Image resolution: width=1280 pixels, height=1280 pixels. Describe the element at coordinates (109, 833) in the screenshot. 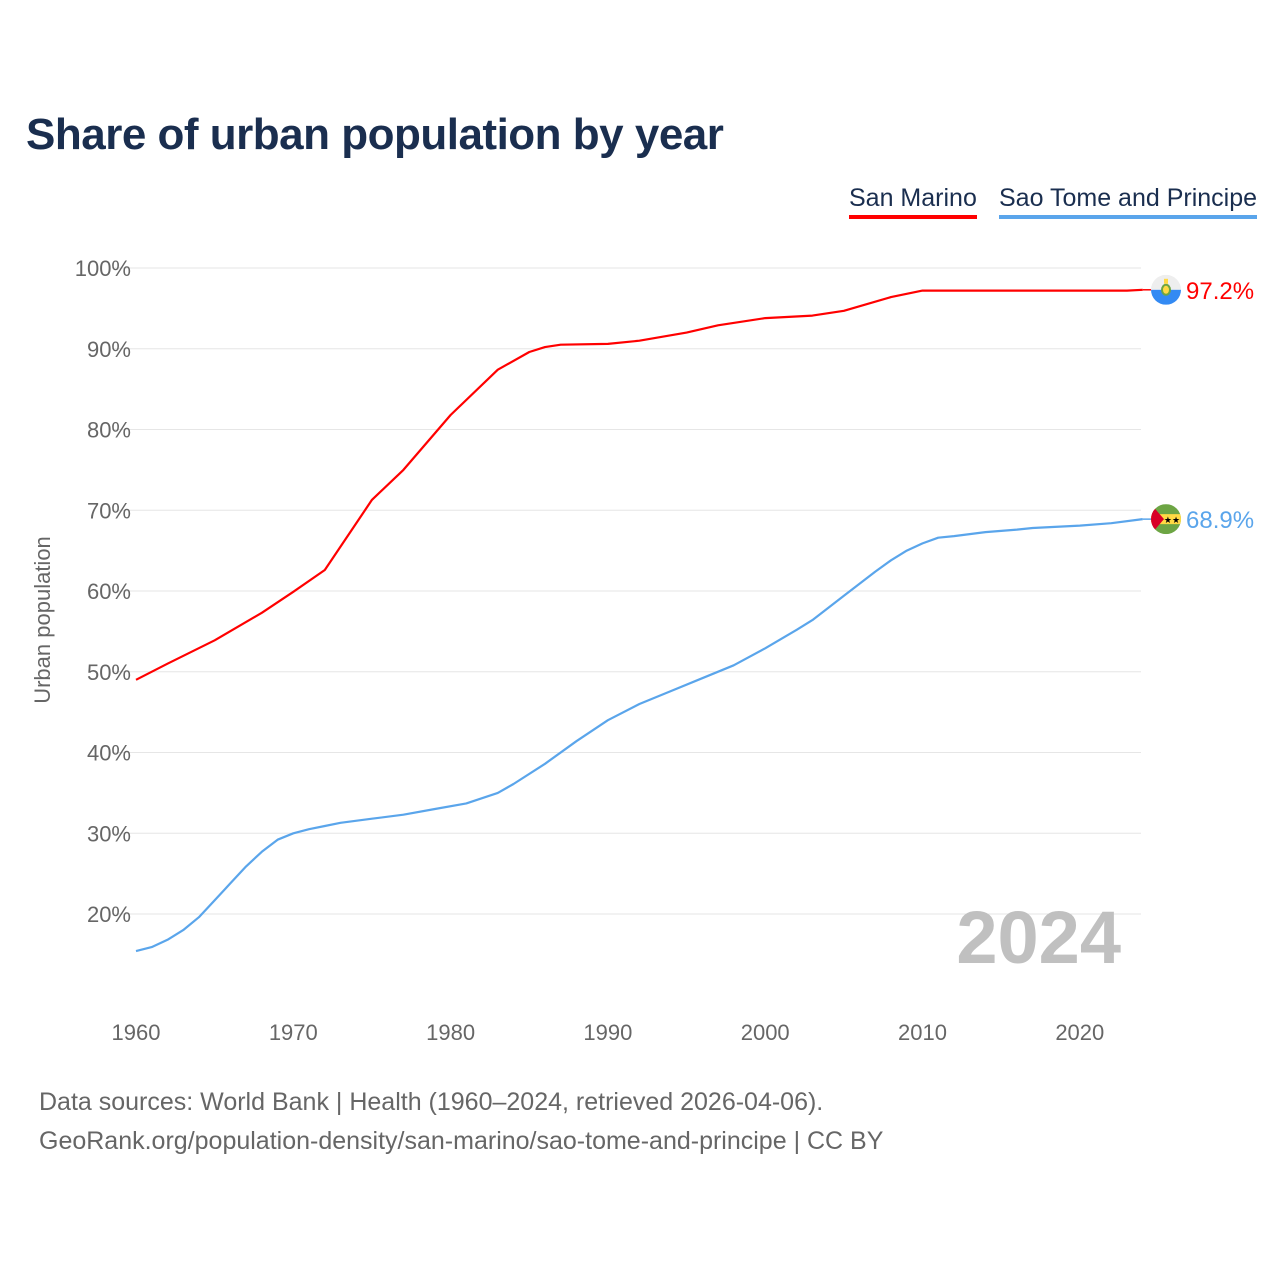

I see `y-tick-label: 30%` at that location.